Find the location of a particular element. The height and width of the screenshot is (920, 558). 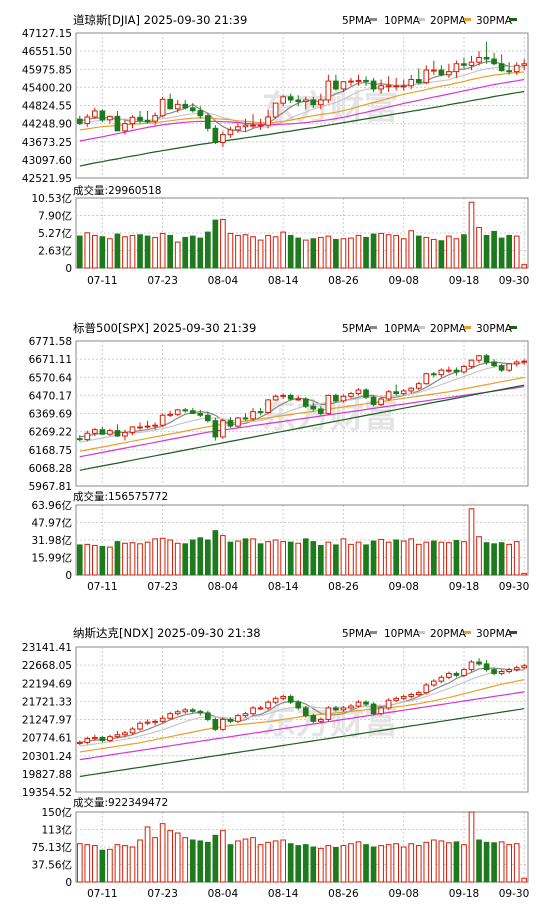

volume-tick-label: 15.99亿 is located at coordinates (51, 558).